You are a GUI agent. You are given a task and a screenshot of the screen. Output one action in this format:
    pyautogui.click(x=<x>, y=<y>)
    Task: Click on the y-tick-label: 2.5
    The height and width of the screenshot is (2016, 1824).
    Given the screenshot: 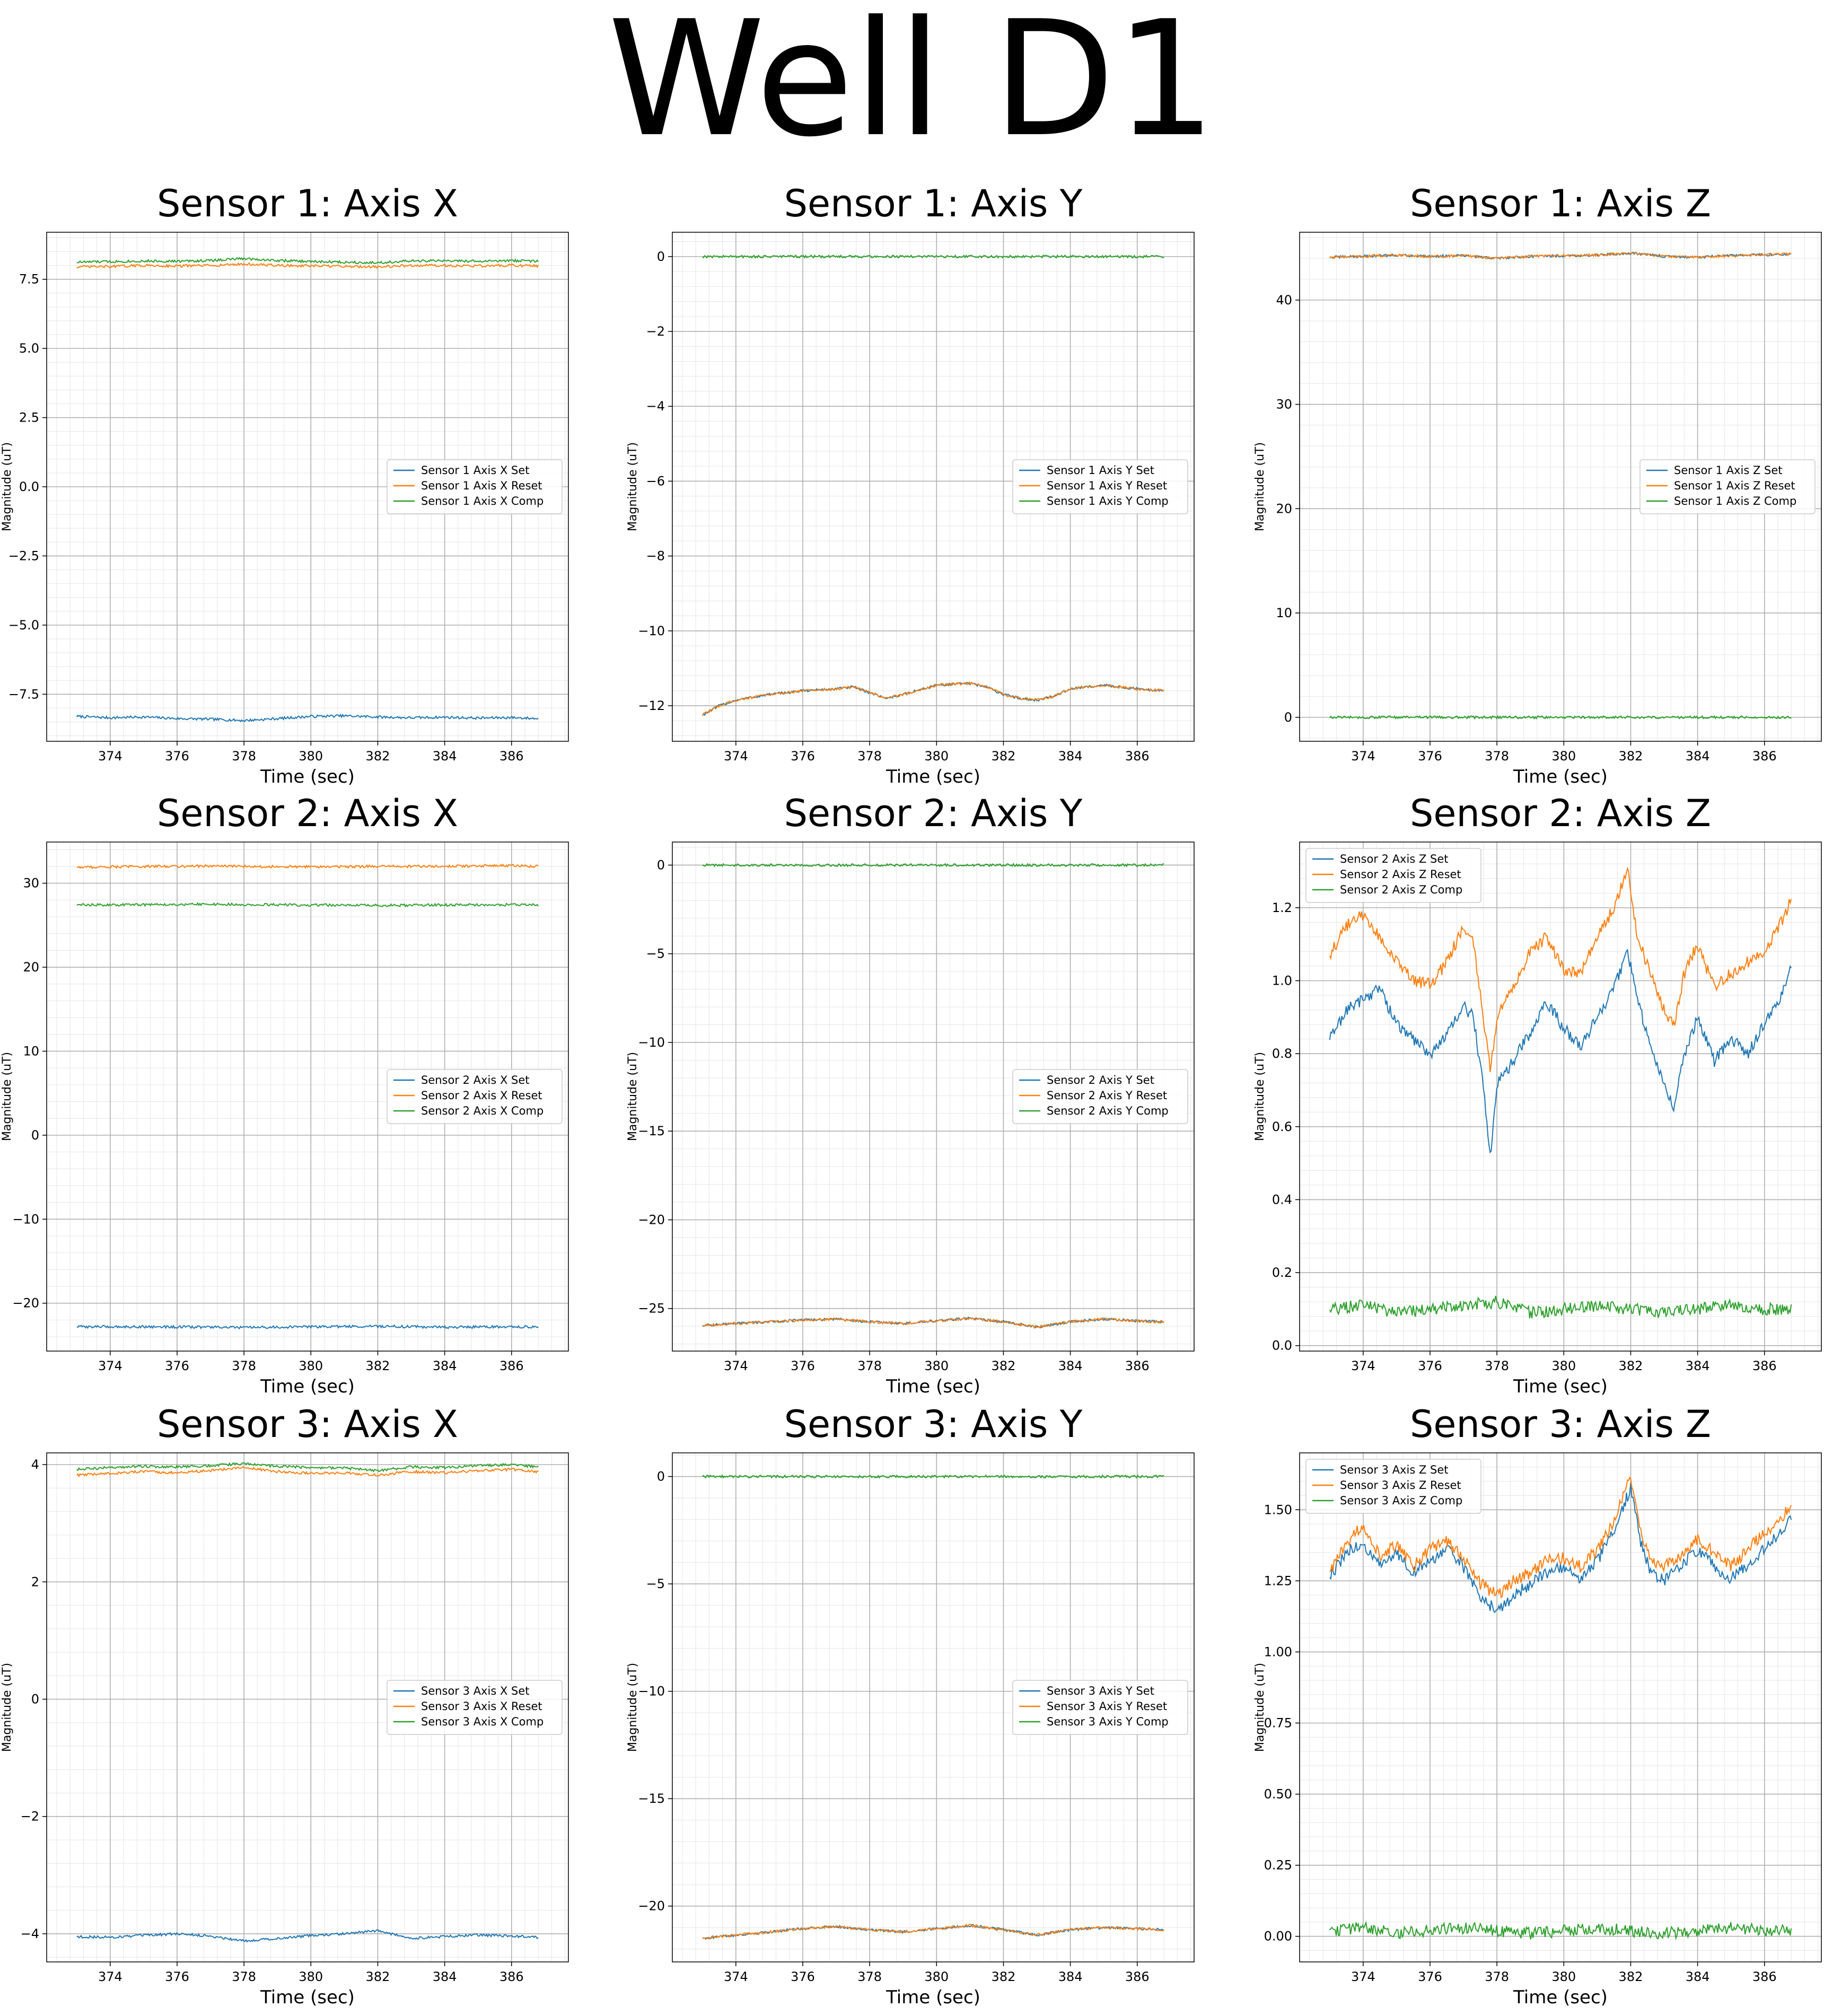 What is the action you would take?
    pyautogui.click(x=29, y=417)
    